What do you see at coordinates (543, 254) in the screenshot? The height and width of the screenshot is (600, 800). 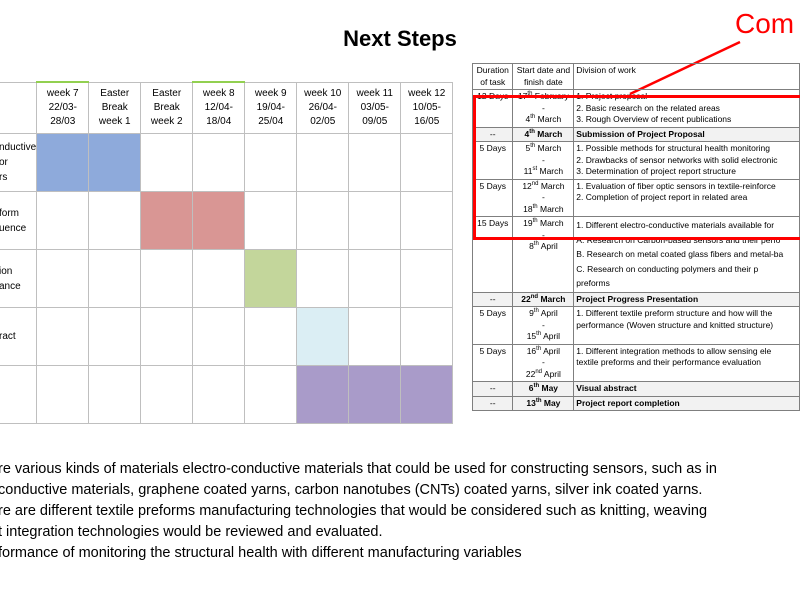 I see `schedule-dates: 19th March -8th April` at bounding box center [543, 254].